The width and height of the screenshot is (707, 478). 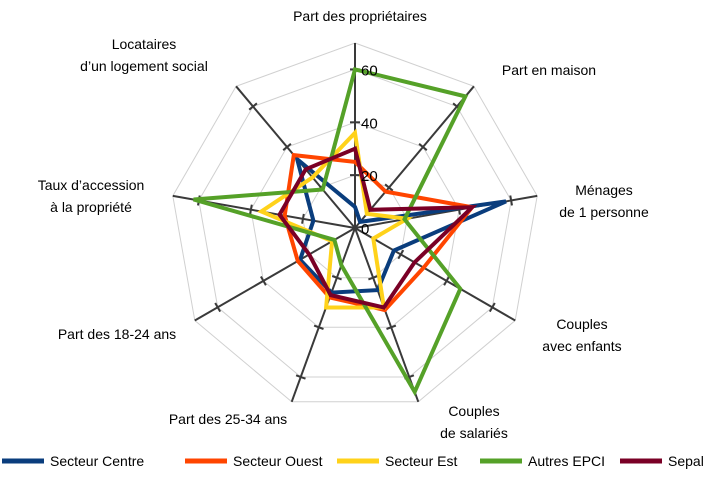 I want to click on series-line-sepal, so click(x=377, y=227).